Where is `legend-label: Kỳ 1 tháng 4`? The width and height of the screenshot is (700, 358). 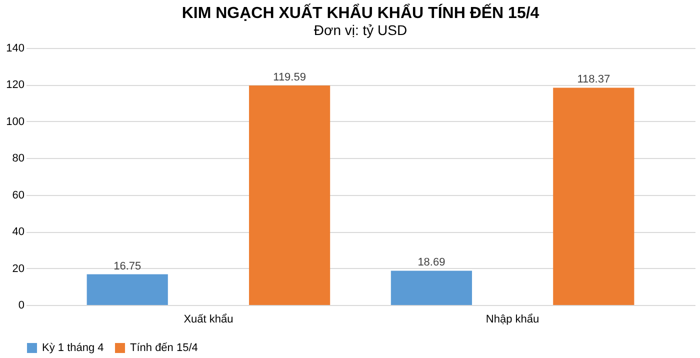 legend-label: Kỳ 1 tháng 4 is located at coordinates (73, 348).